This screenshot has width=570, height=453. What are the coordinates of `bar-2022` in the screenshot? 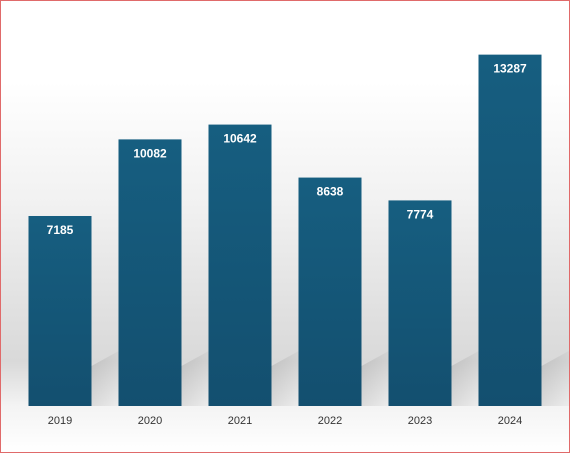 It's located at (330, 291).